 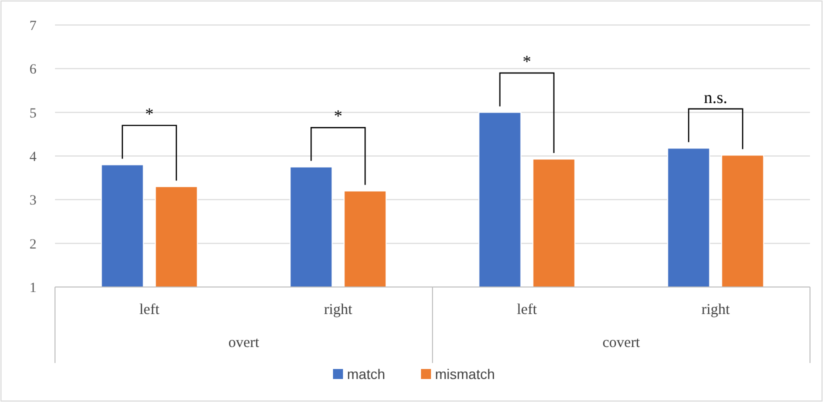 I want to click on y-tick-label: 4, so click(x=33, y=157).